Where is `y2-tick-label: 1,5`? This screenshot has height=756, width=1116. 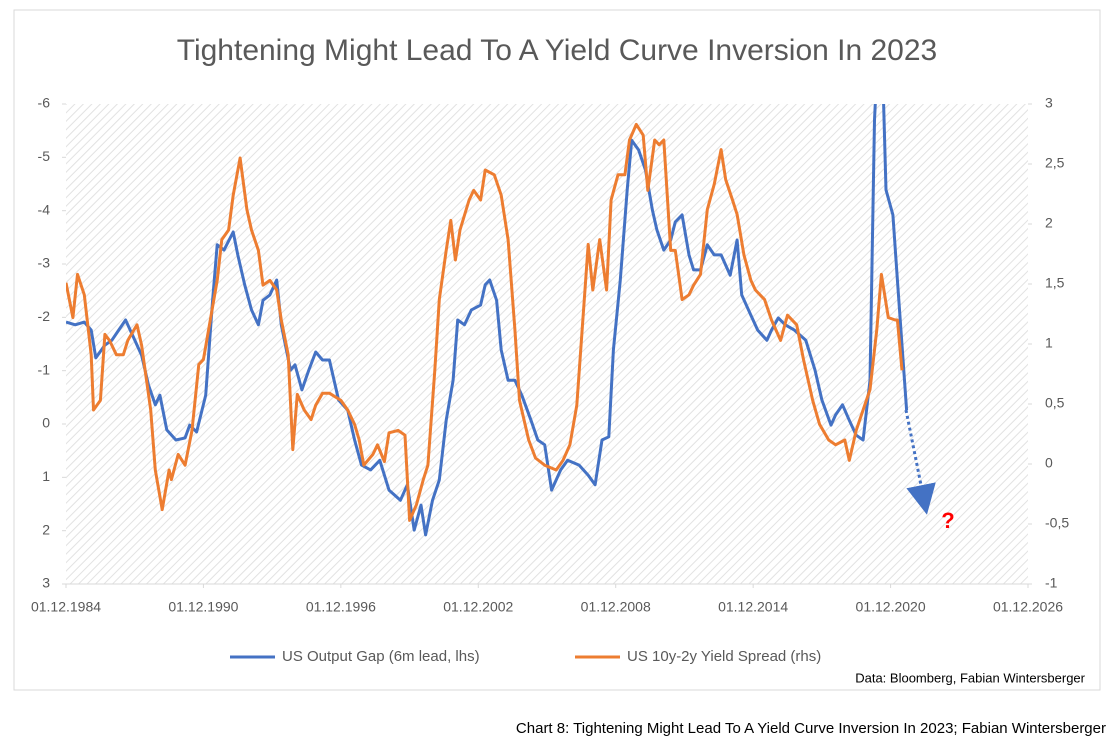
y2-tick-label: 1,5 is located at coordinates (1055, 283).